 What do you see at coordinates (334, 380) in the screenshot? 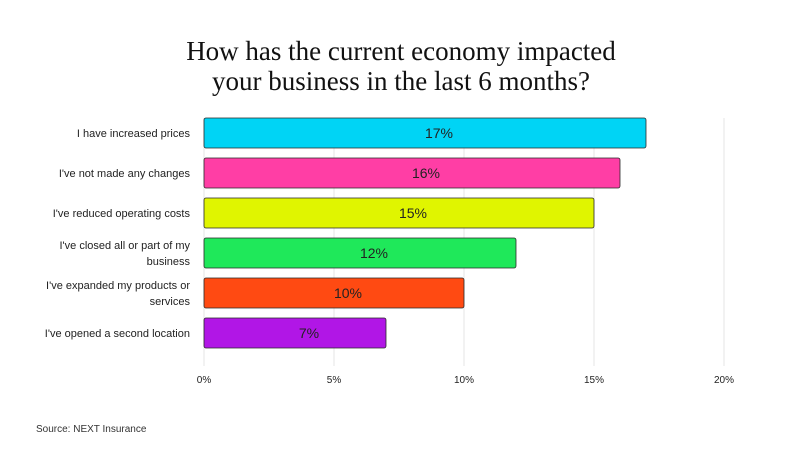
I see `x-tick-label: 5%` at bounding box center [334, 380].